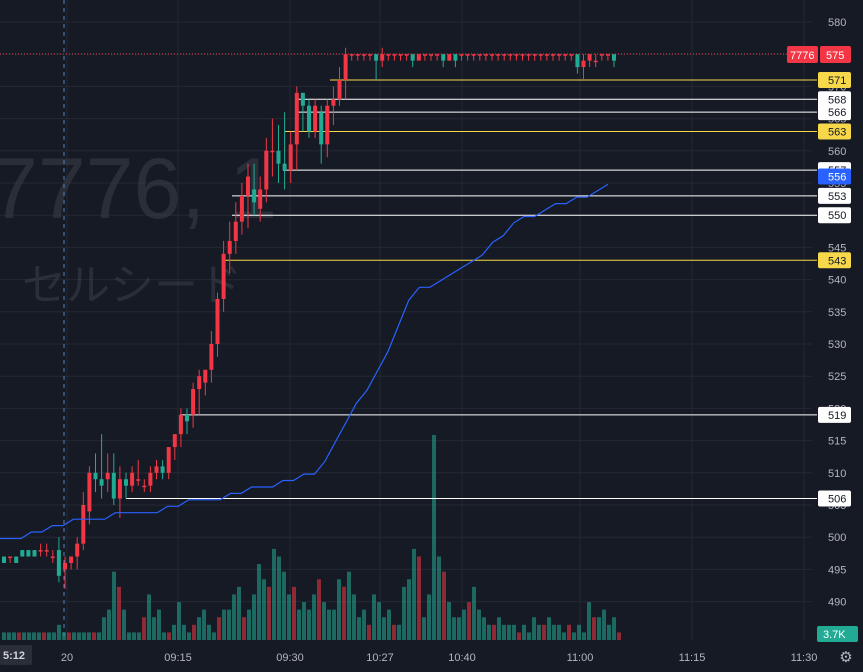  Describe the element at coordinates (16, 655) in the screenshot. I see `left-time-badge-bg` at that location.